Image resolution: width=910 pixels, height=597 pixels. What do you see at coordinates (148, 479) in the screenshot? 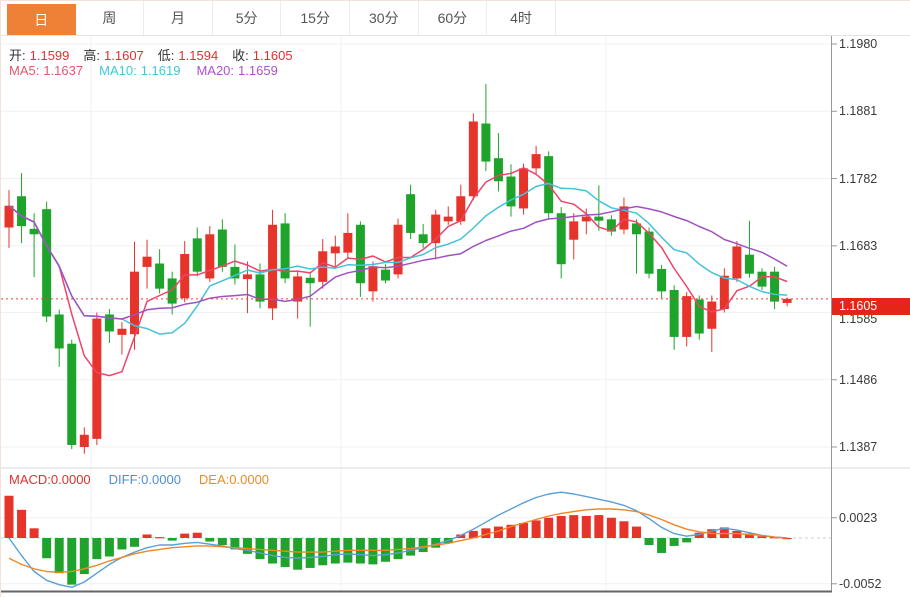
I see `macd-legend: MACD:0.0000 DIFF:0.0000 DEA:0.0000` at bounding box center [148, 479].